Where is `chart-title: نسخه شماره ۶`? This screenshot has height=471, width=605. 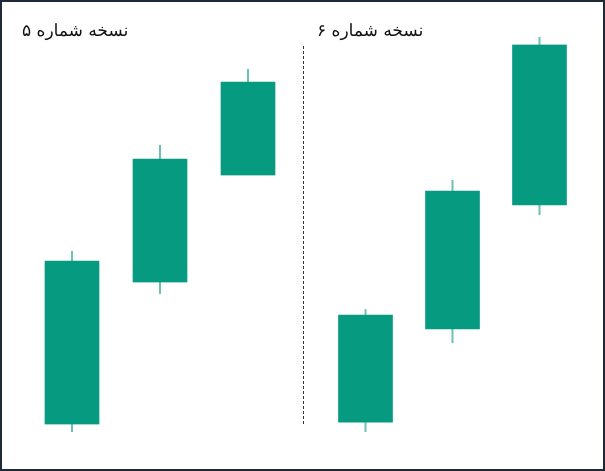 chart-title: نسخه شماره ۶ is located at coordinates (370, 31).